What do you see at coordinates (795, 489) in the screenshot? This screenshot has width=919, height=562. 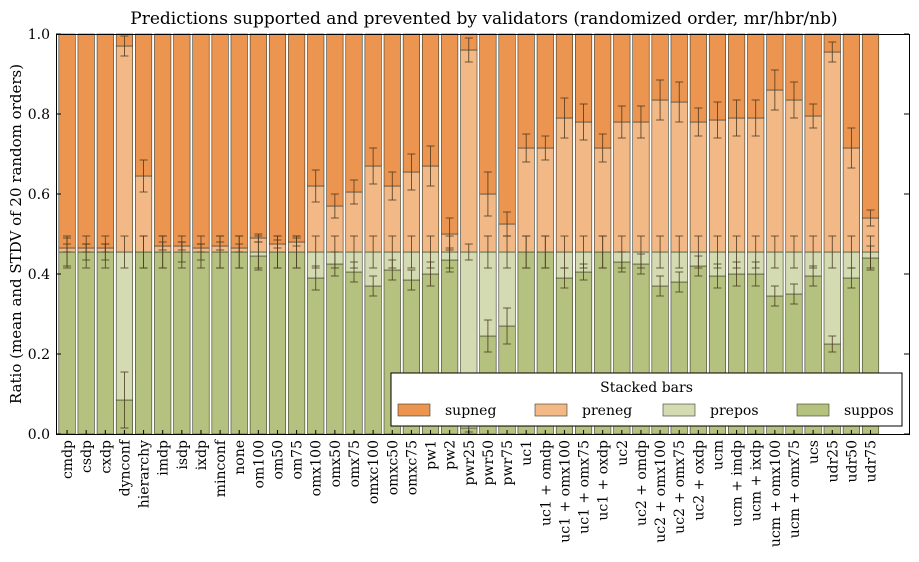 I see `x-tick-label: ucm + omx75` at bounding box center [795, 489].